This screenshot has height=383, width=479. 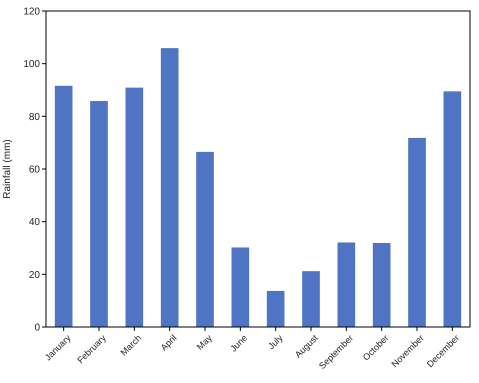 I want to click on y-tick-label: 40, so click(x=34, y=222).